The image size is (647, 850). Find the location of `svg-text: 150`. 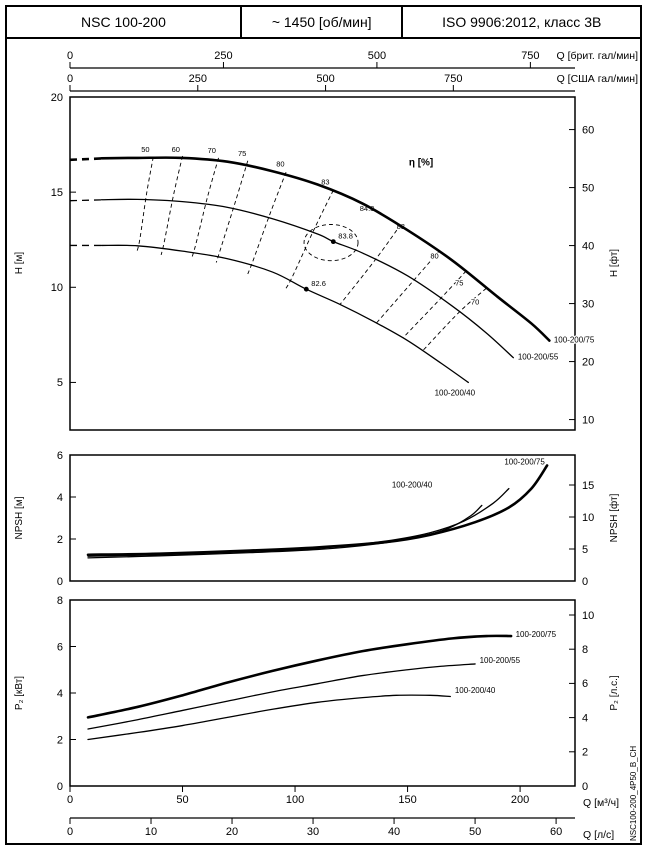

svg-text: 150 is located at coordinates (407, 800).